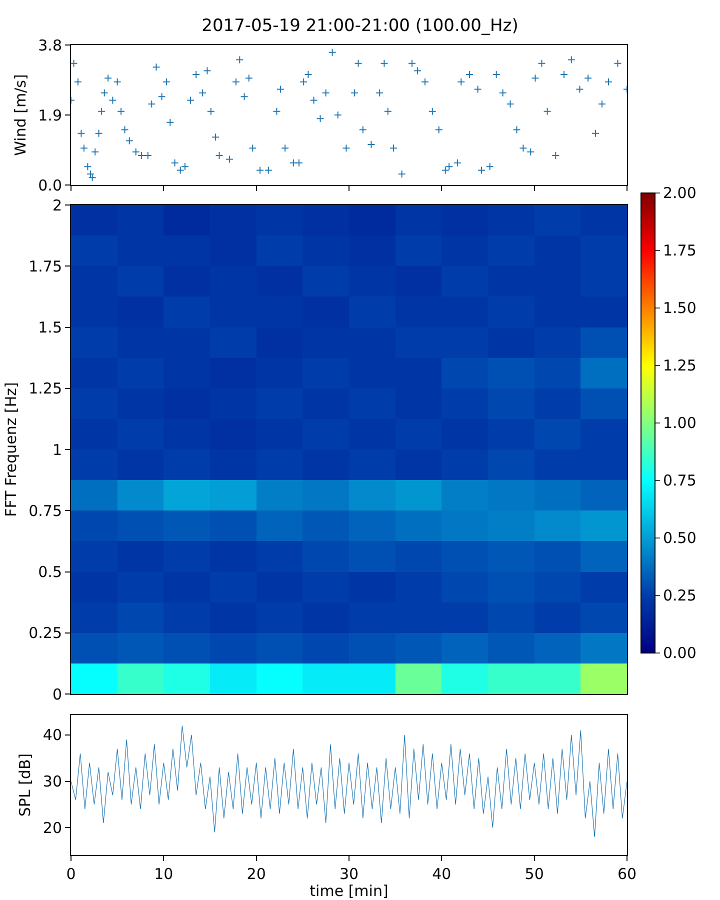 Image resolution: width=720 pixels, height=900 pixels. I want to click on color-bar-label: 1.50, so click(679, 308).